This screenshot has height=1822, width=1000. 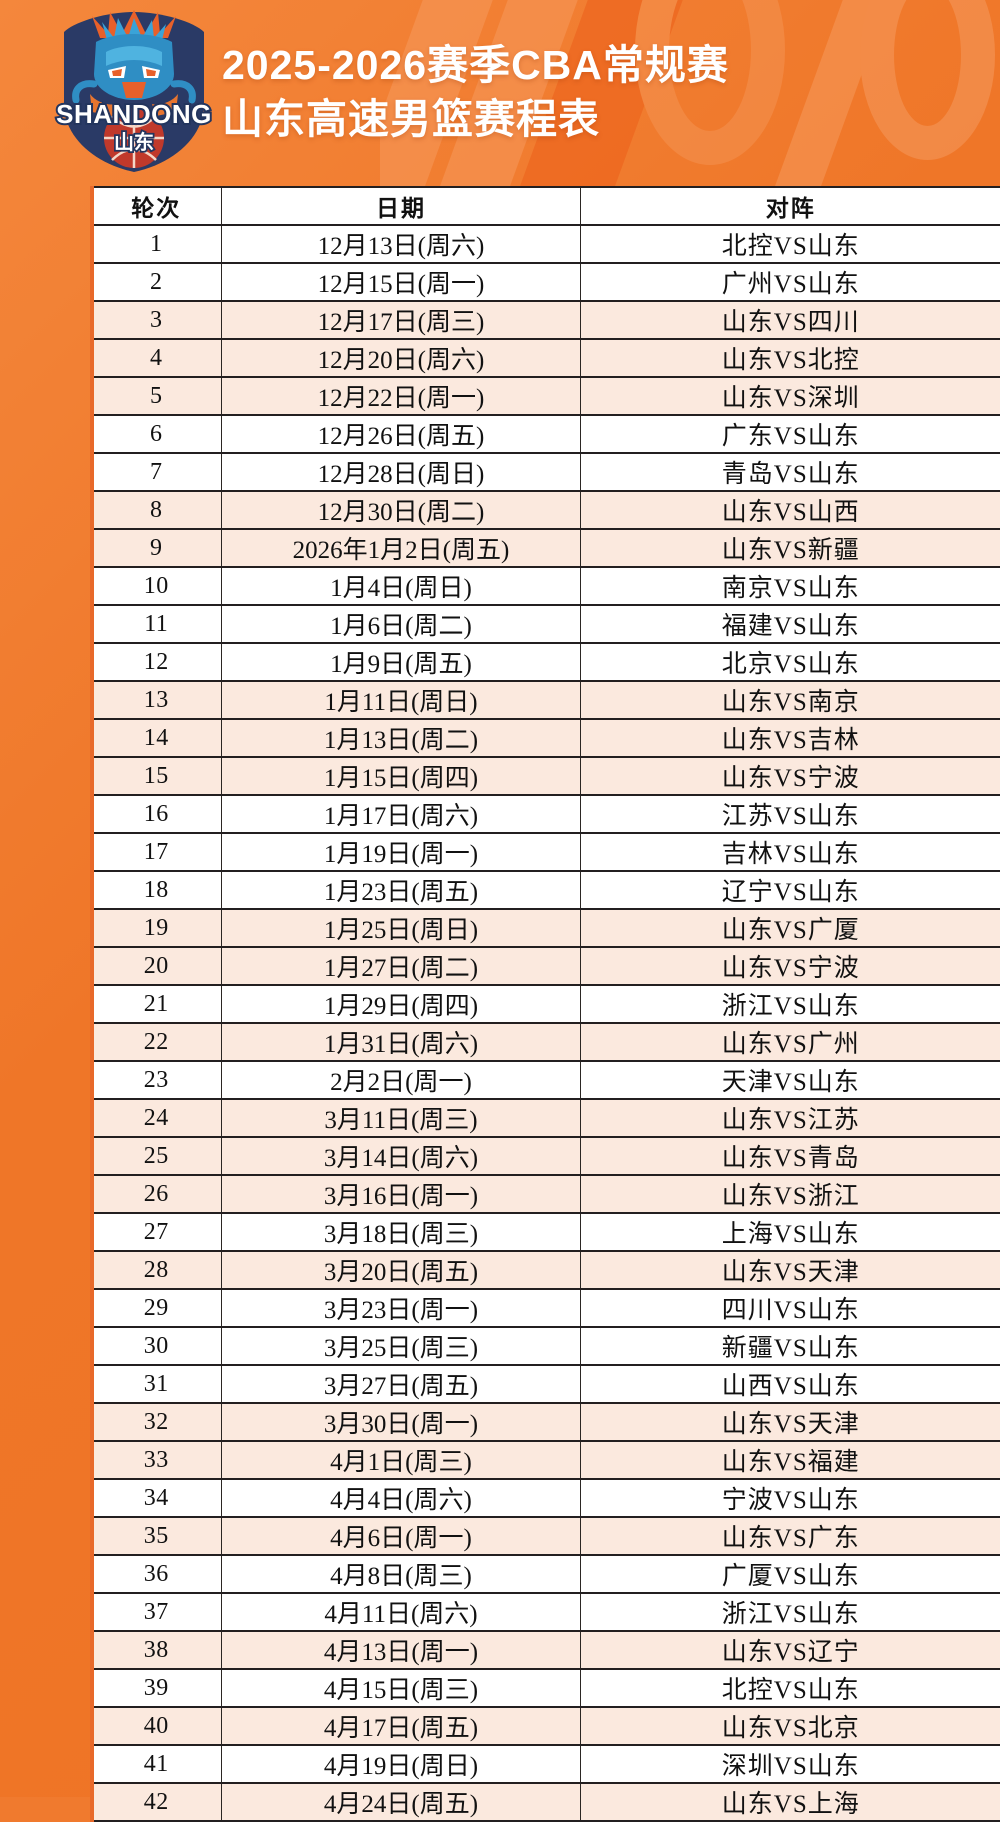 I want to click on cell-match: 福建VS山东, so click(x=790, y=624).